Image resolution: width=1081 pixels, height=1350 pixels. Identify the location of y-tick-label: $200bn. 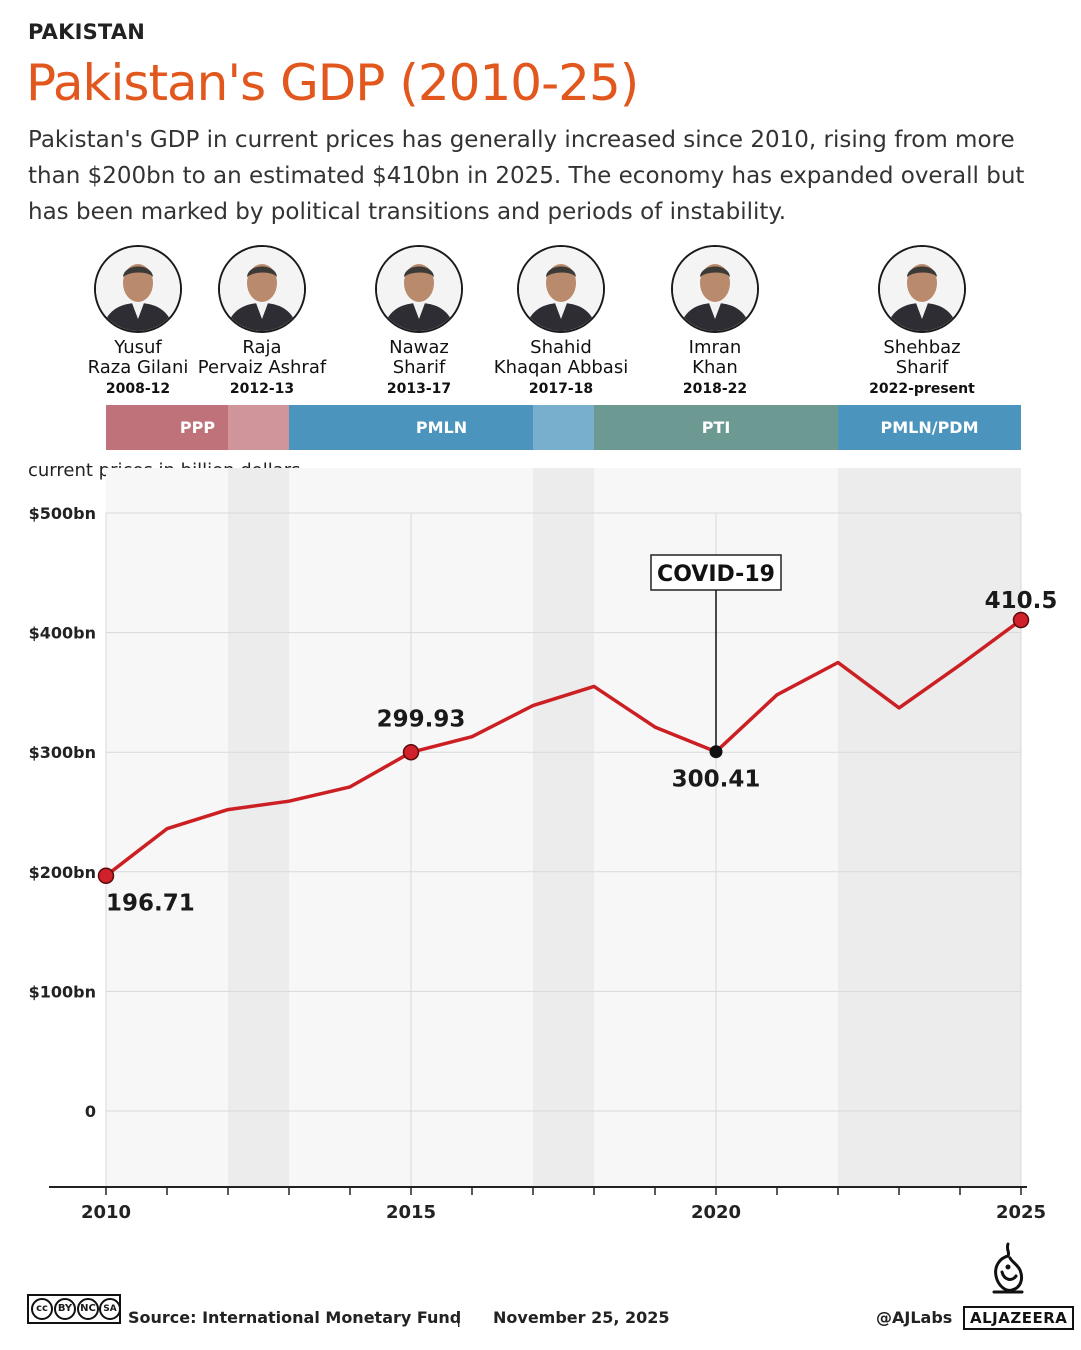
(62, 872).